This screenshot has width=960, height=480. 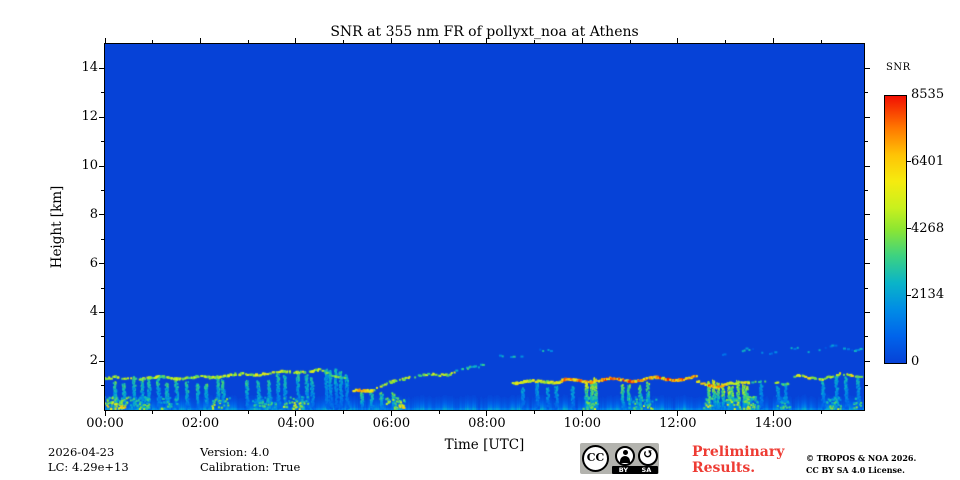 What do you see at coordinates (235, 452) in the screenshot?
I see `version-label: Version: 4.0` at bounding box center [235, 452].